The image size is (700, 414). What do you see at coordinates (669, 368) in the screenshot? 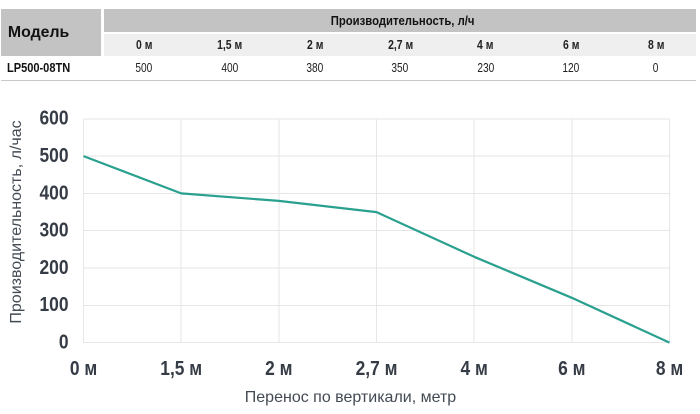
I see `svg-text: 8 м` at bounding box center [669, 368].